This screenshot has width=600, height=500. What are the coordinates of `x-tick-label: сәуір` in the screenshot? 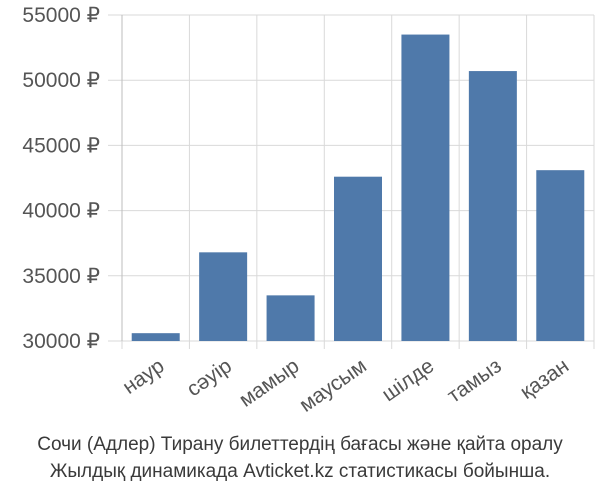 It's located at (209, 377).